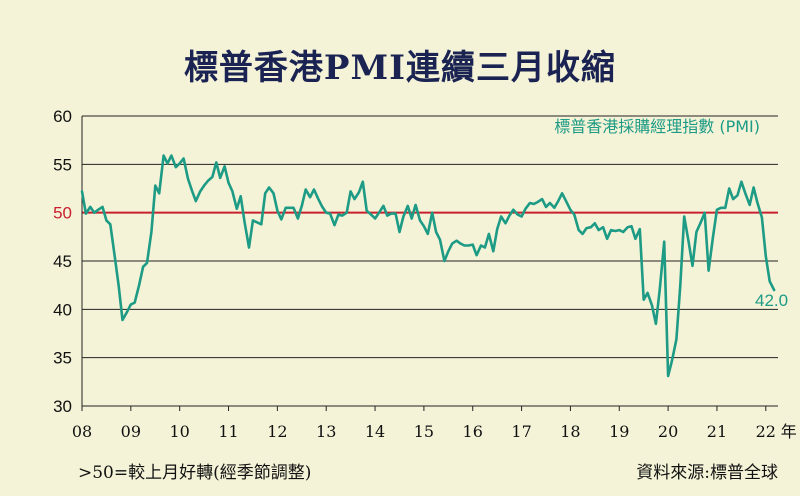 This screenshot has height=496, width=800. What do you see at coordinates (82, 431) in the screenshot?
I see `x-tick-08: 08` at bounding box center [82, 431].